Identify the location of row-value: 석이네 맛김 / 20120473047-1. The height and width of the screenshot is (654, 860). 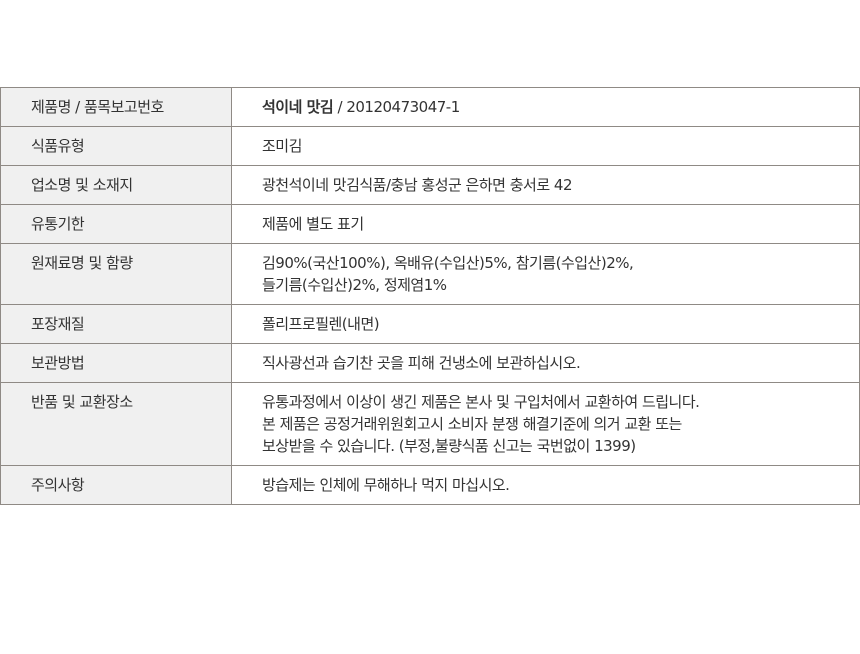
(545, 107).